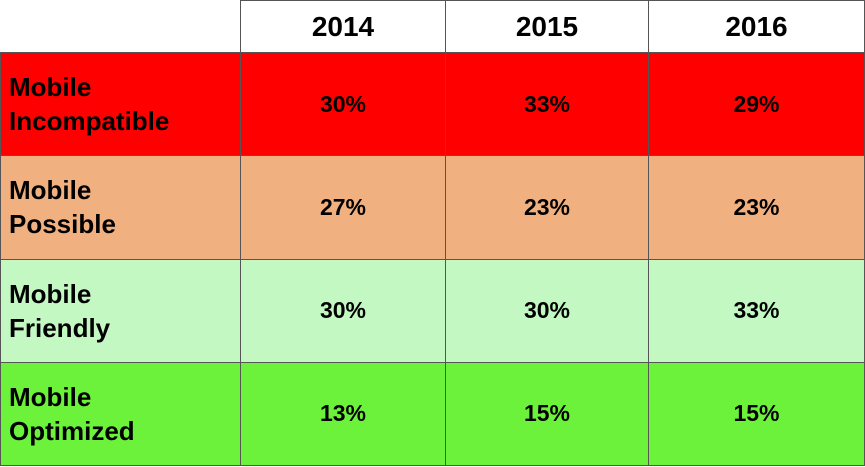 Image resolution: width=865 pixels, height=467 pixels. I want to click on row-label: Mobile Possible, so click(120, 207).